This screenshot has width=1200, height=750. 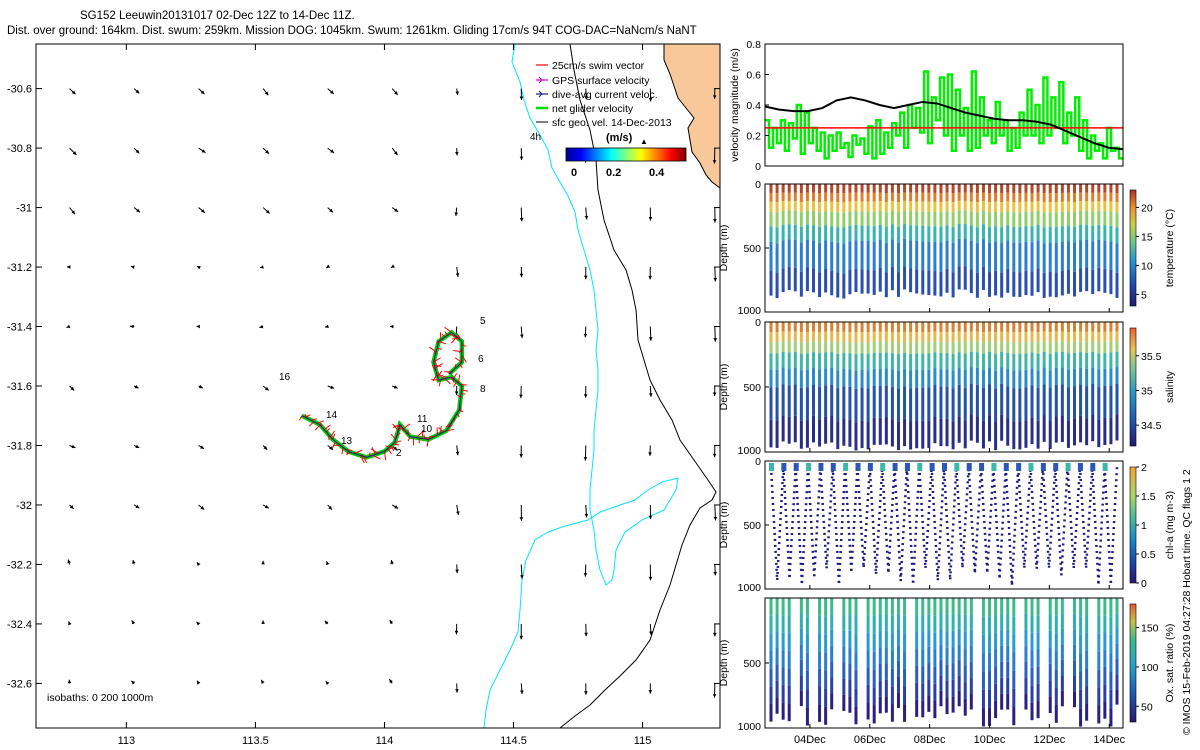 I want to click on legend-net-velocity: net glider velocity, so click(x=593, y=109).